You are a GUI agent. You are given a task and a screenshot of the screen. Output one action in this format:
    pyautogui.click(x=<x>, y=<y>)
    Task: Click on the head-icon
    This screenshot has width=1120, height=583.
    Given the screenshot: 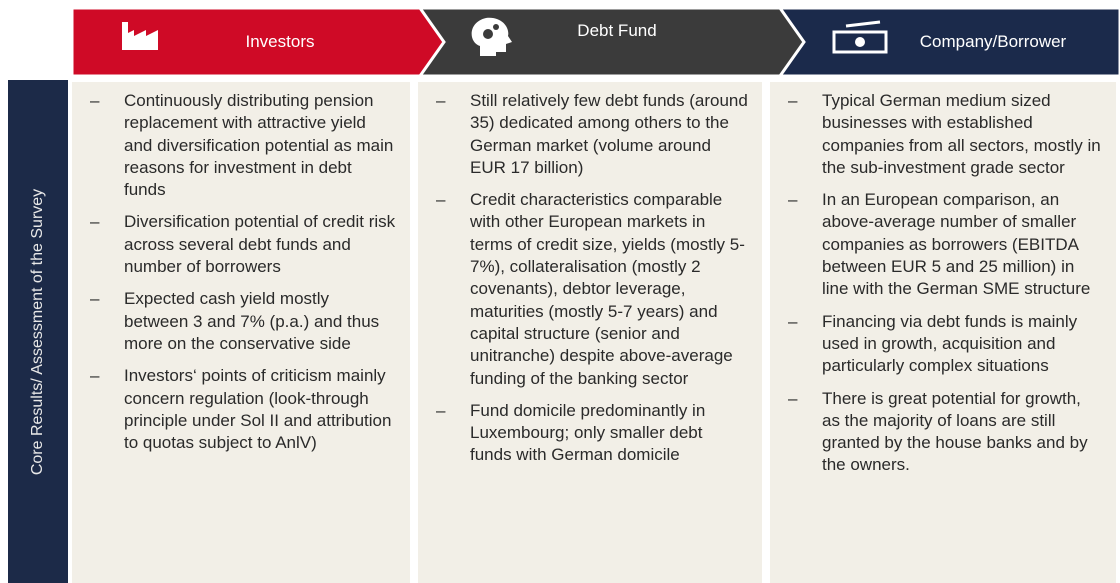 What is the action you would take?
    pyautogui.click(x=491, y=36)
    